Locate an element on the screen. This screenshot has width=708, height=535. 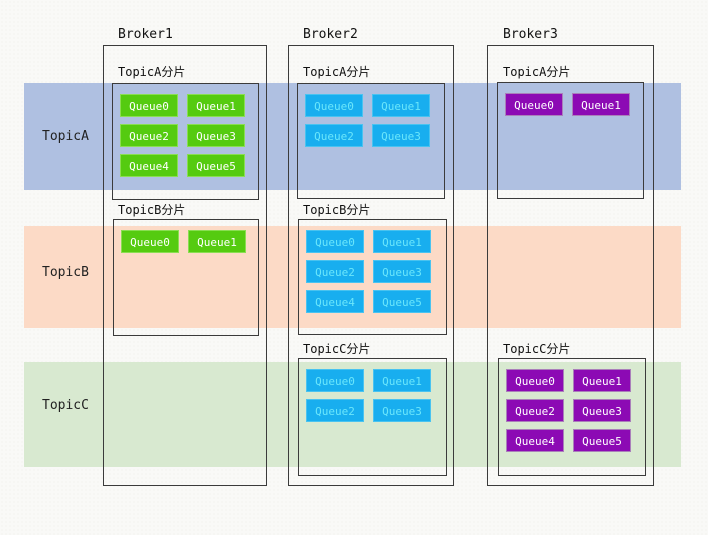
broker3-topica-queue-grid: Queue0 Queue1 is located at coordinates (568, 104).